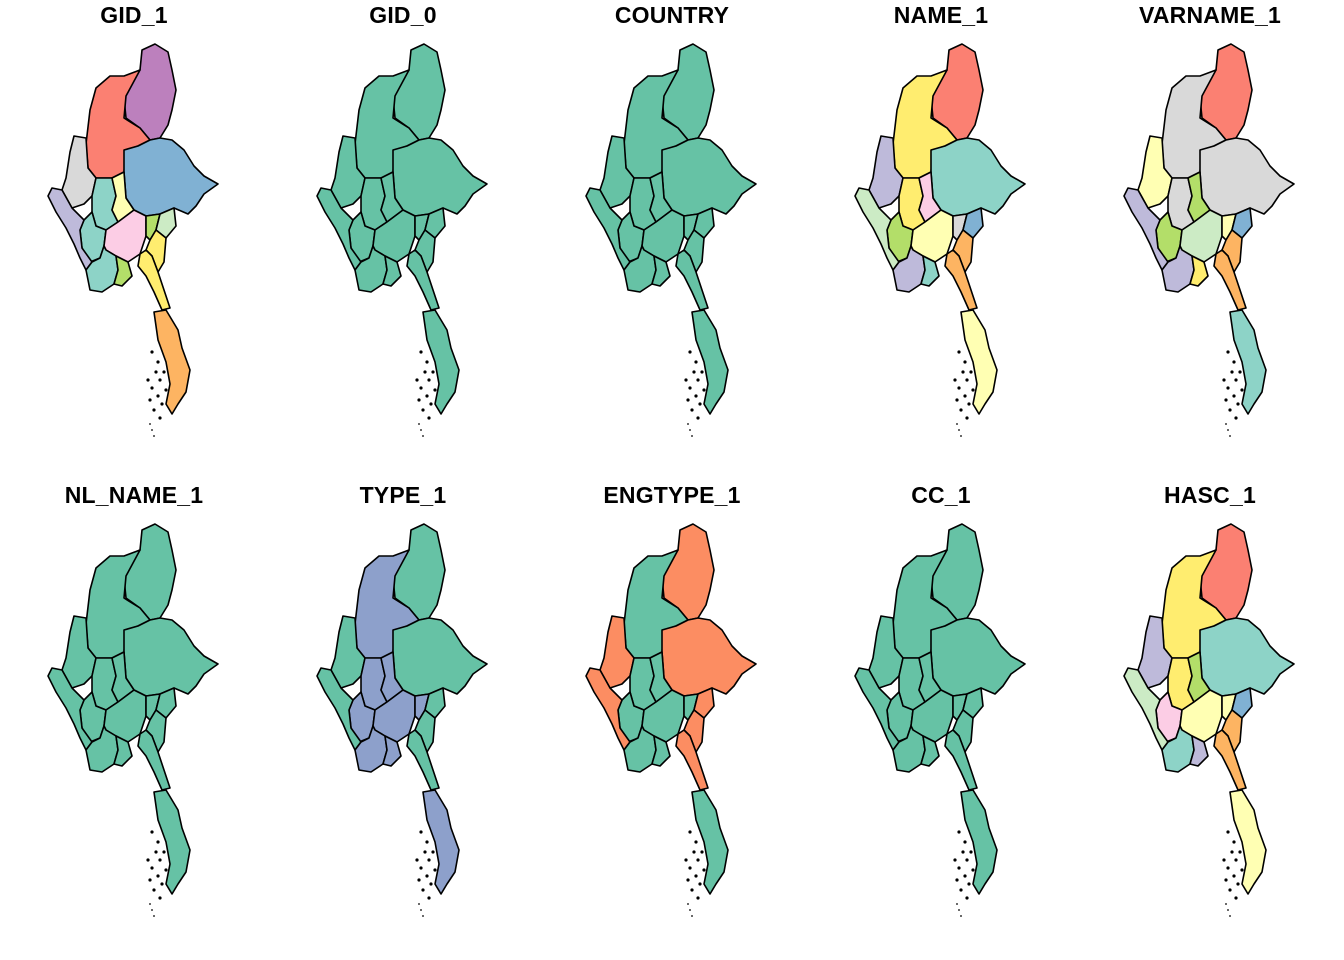 The height and width of the screenshot is (960, 1344). What do you see at coordinates (134, 720) in the screenshot?
I see `panel-nl-name-1: NL_NAME_1` at bounding box center [134, 720].